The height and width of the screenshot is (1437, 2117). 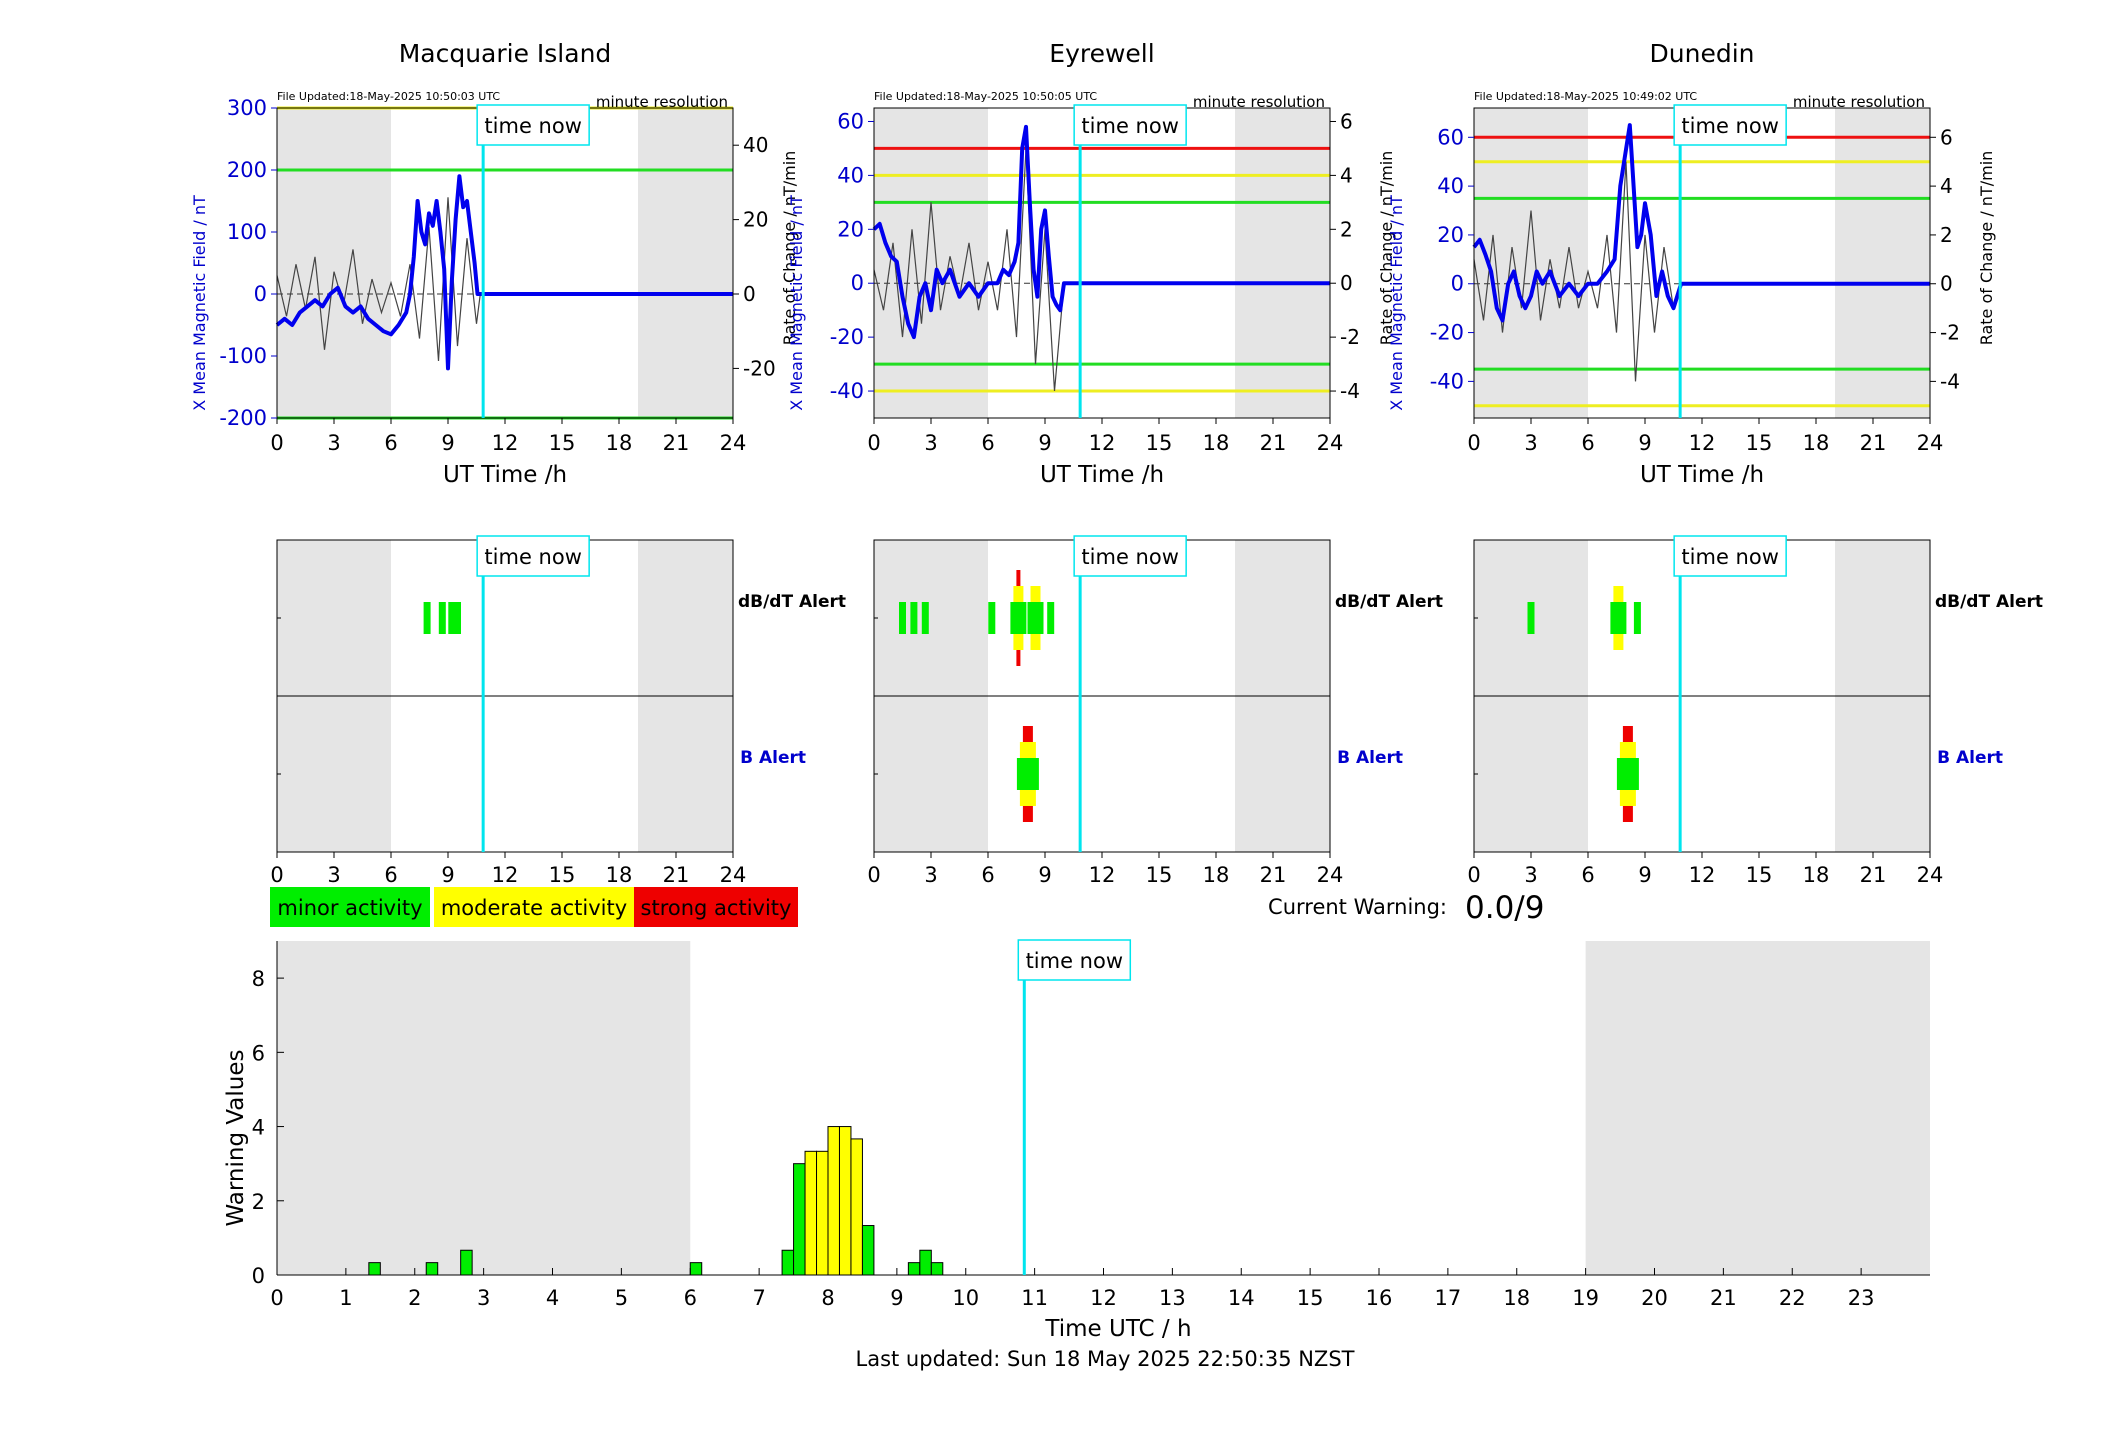 I want to click on warning-xtick-label-19: 19, so click(x=1585, y=1298).